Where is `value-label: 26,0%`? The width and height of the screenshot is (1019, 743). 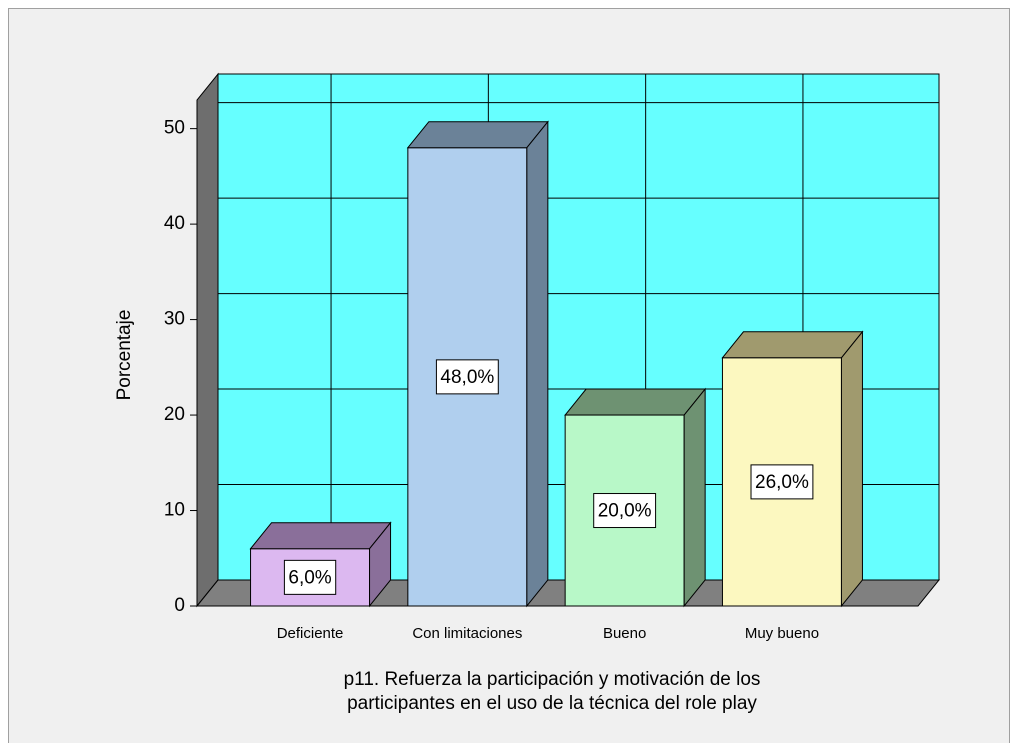
value-label: 26,0% is located at coordinates (782, 482).